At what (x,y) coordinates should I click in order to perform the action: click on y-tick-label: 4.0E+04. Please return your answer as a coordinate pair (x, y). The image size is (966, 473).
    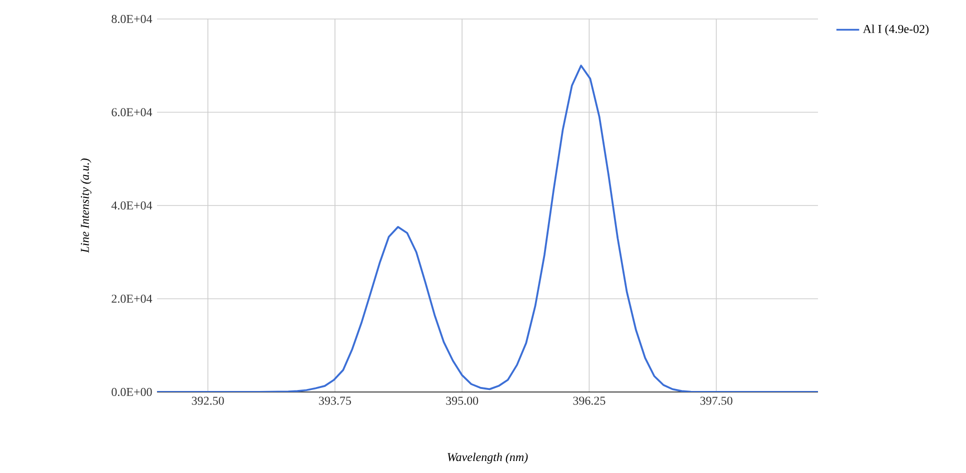
    Looking at the image, I should click on (131, 205).